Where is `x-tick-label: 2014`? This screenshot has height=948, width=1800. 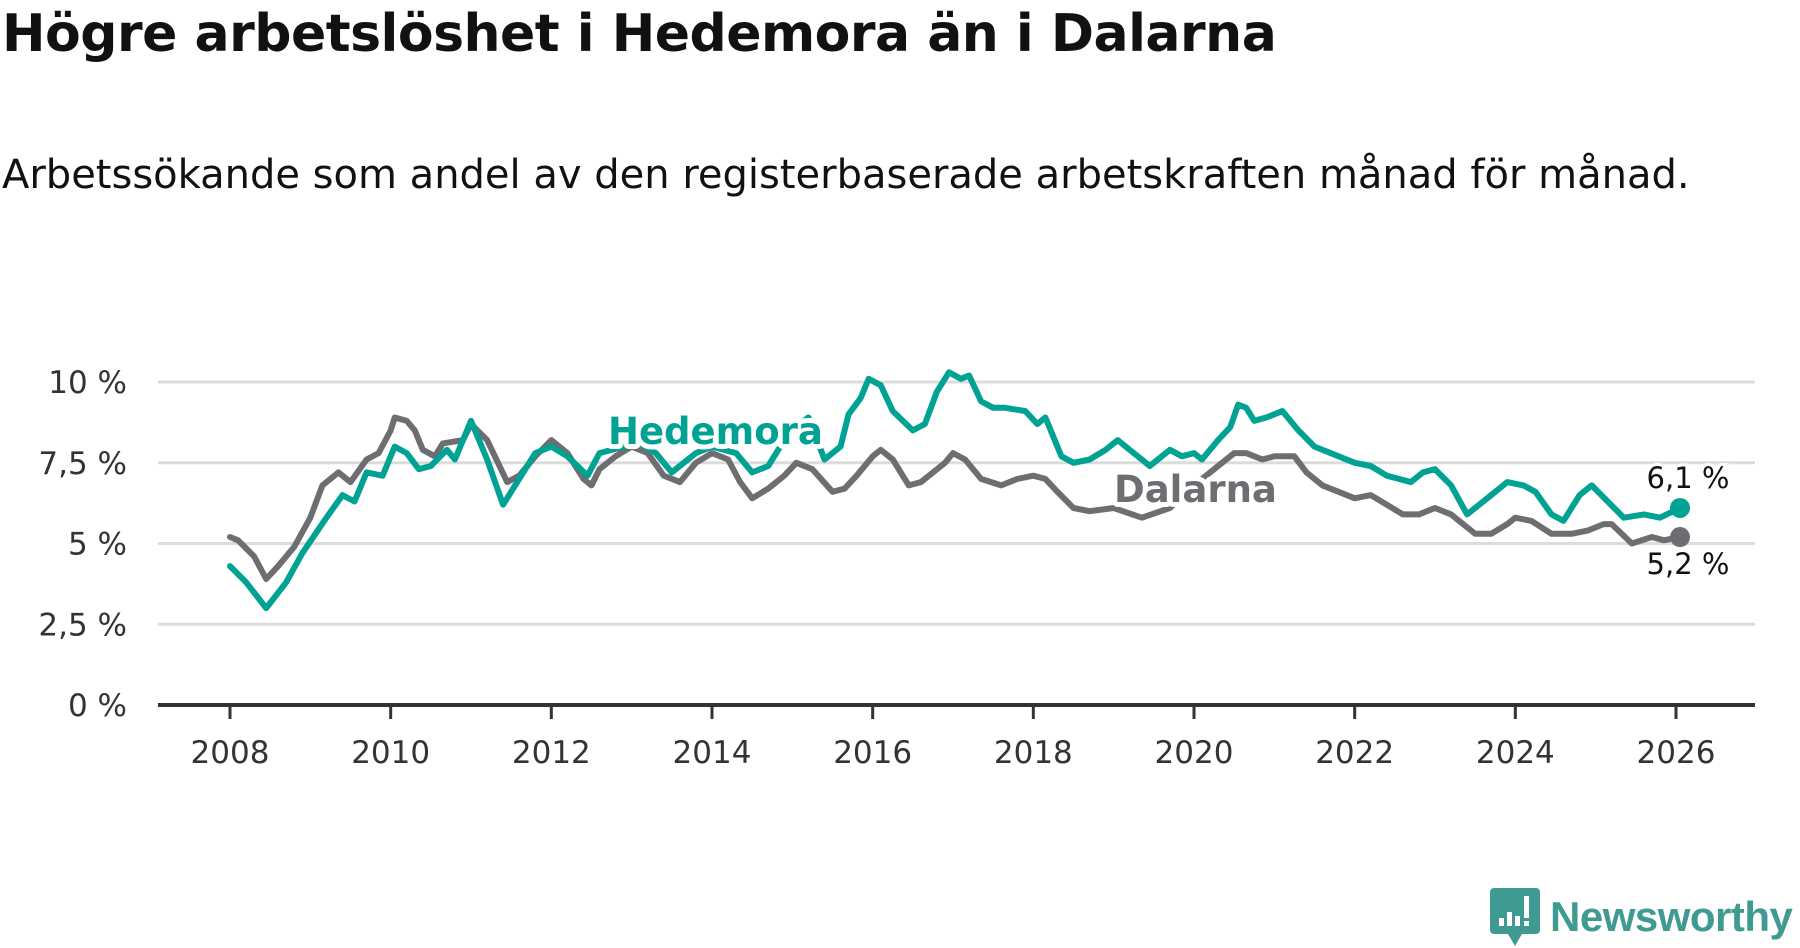 x-tick-label: 2014 is located at coordinates (712, 753).